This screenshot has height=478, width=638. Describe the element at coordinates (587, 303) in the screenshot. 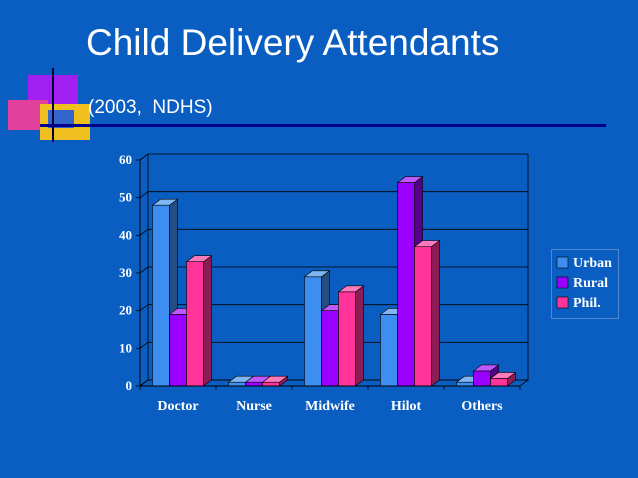

I see `legend-label-phil: Phil.` at that location.